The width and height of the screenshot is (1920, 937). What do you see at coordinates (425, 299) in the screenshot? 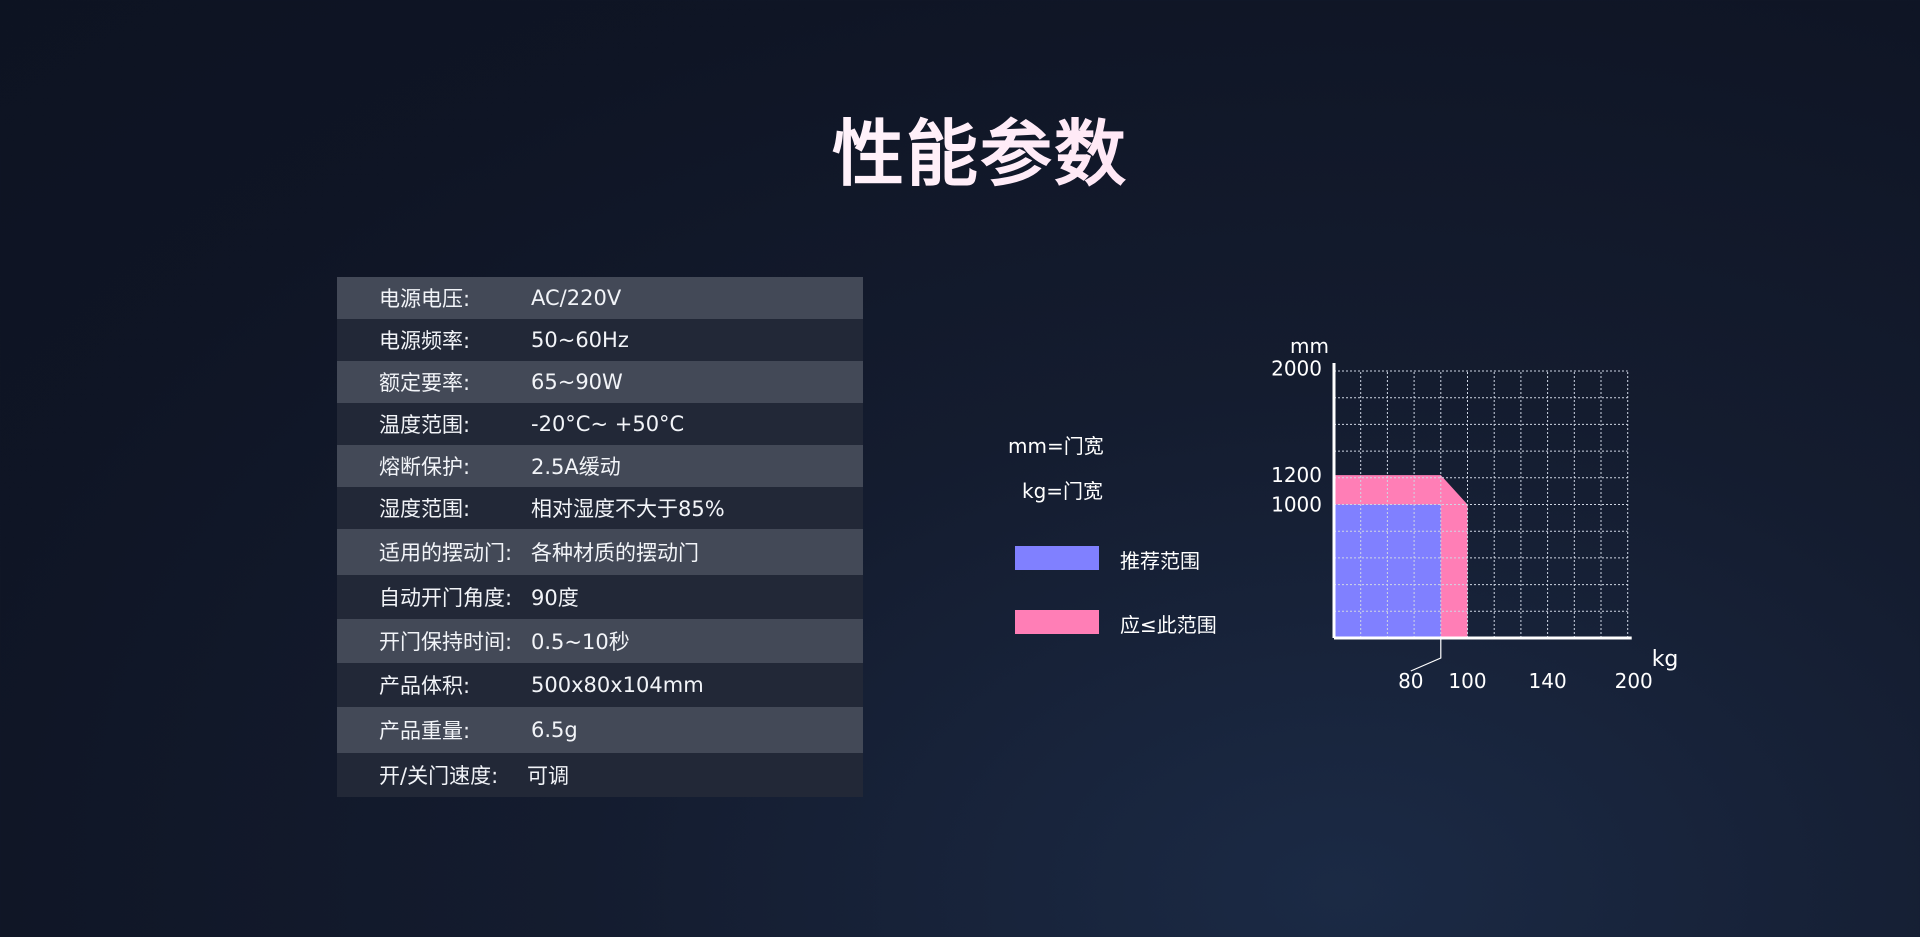
I see `spec-label: 电源电压:` at bounding box center [425, 299].